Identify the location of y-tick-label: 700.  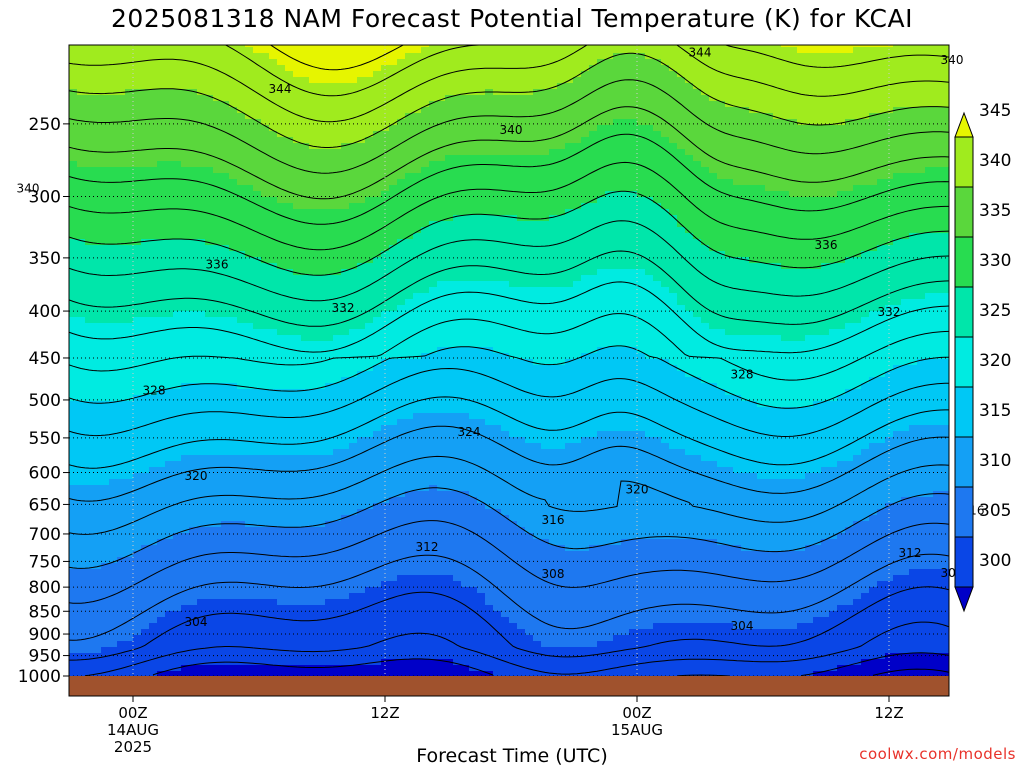
(45, 535).